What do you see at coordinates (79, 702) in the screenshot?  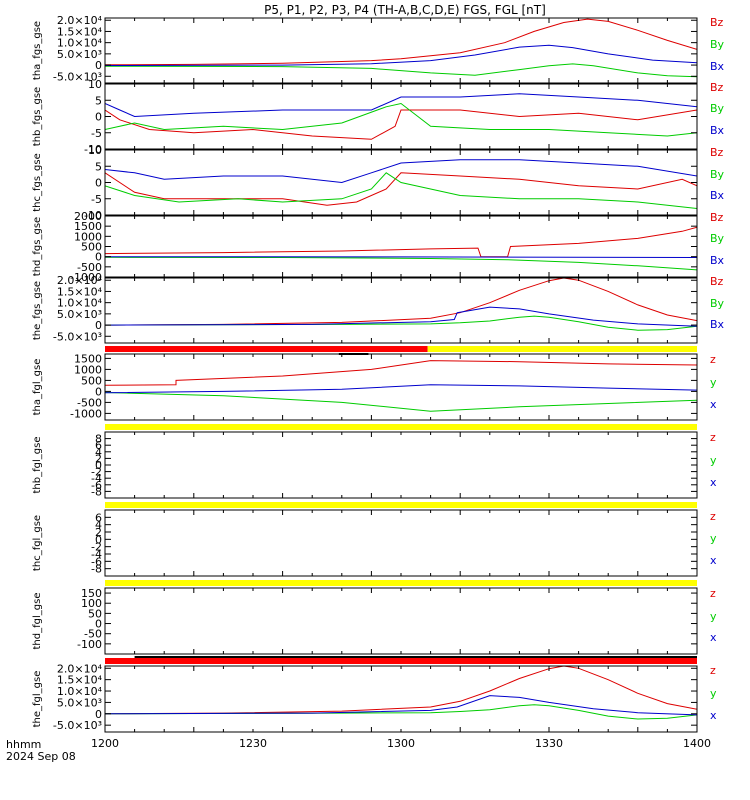 I see `y-tick-label: 5.0×10³` at bounding box center [79, 702].